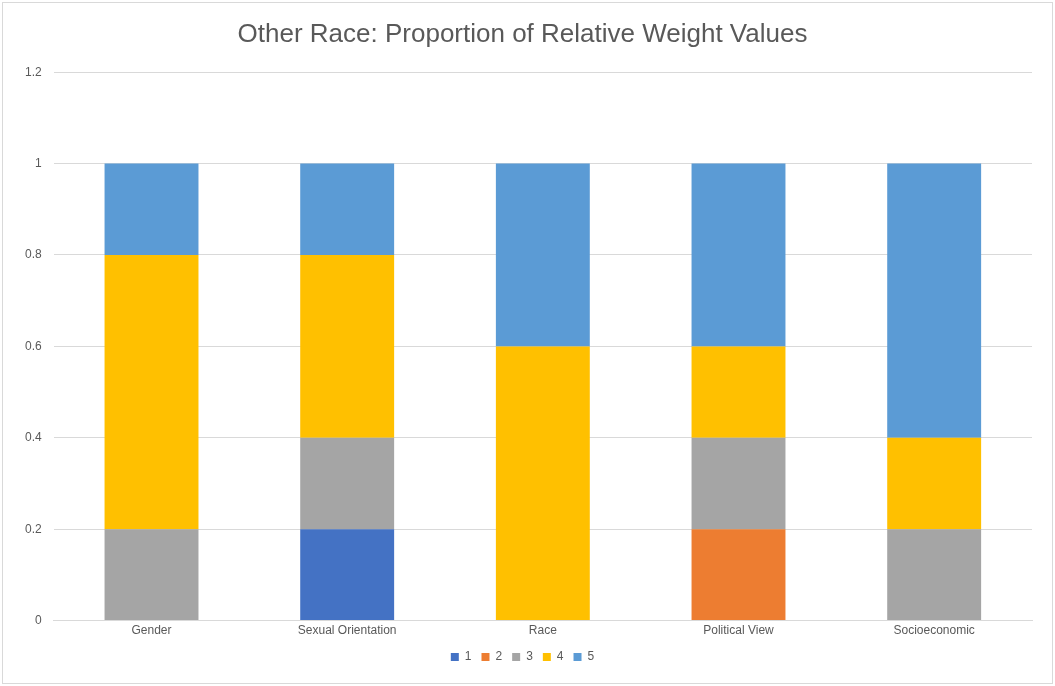  I want to click on x-tick-label: Sexual Orientation, so click(347, 630).